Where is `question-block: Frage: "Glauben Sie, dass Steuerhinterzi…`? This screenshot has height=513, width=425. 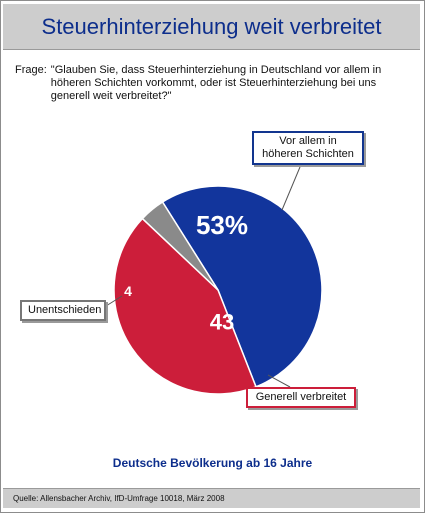 question-block: Frage: "Glauben Sie, dass Steuerhinterzi… is located at coordinates (212, 83).